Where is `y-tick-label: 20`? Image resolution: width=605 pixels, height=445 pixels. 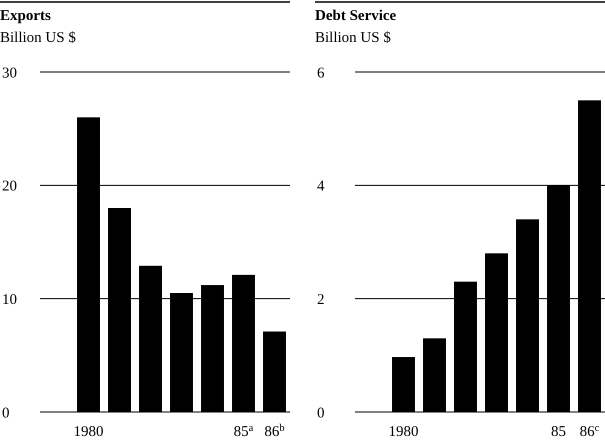
y-tick-label: 20 is located at coordinates (9, 186).